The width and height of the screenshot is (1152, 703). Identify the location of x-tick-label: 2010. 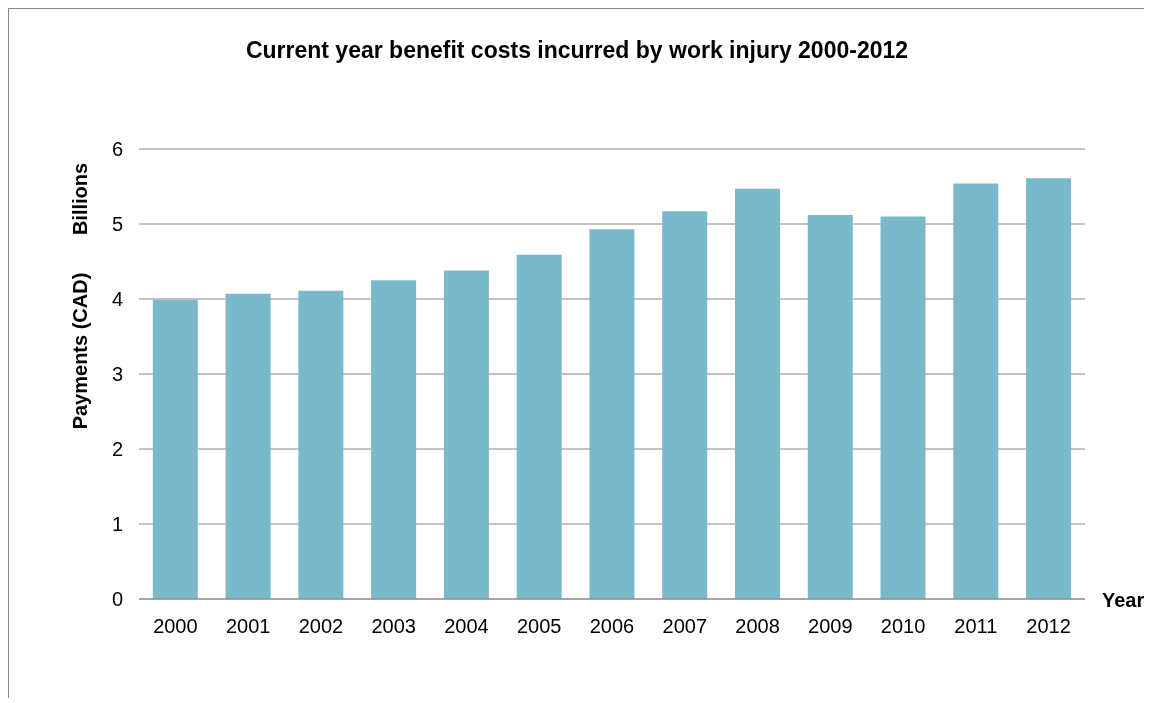
(903, 626).